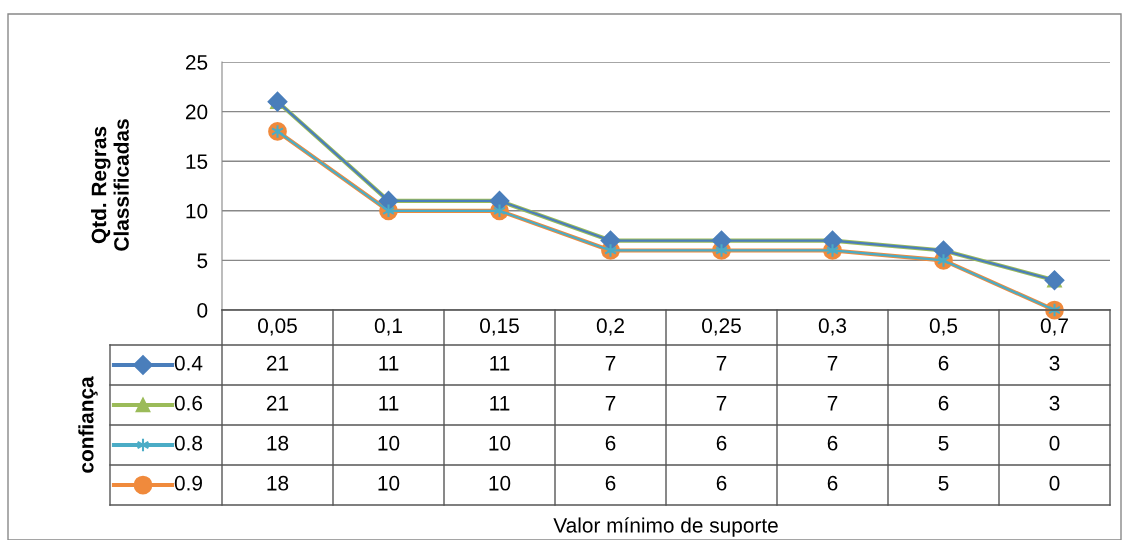 The height and width of the screenshot is (540, 1129). What do you see at coordinates (721, 327) in the screenshot?
I see `x-tick-label: 0,25` at bounding box center [721, 327].